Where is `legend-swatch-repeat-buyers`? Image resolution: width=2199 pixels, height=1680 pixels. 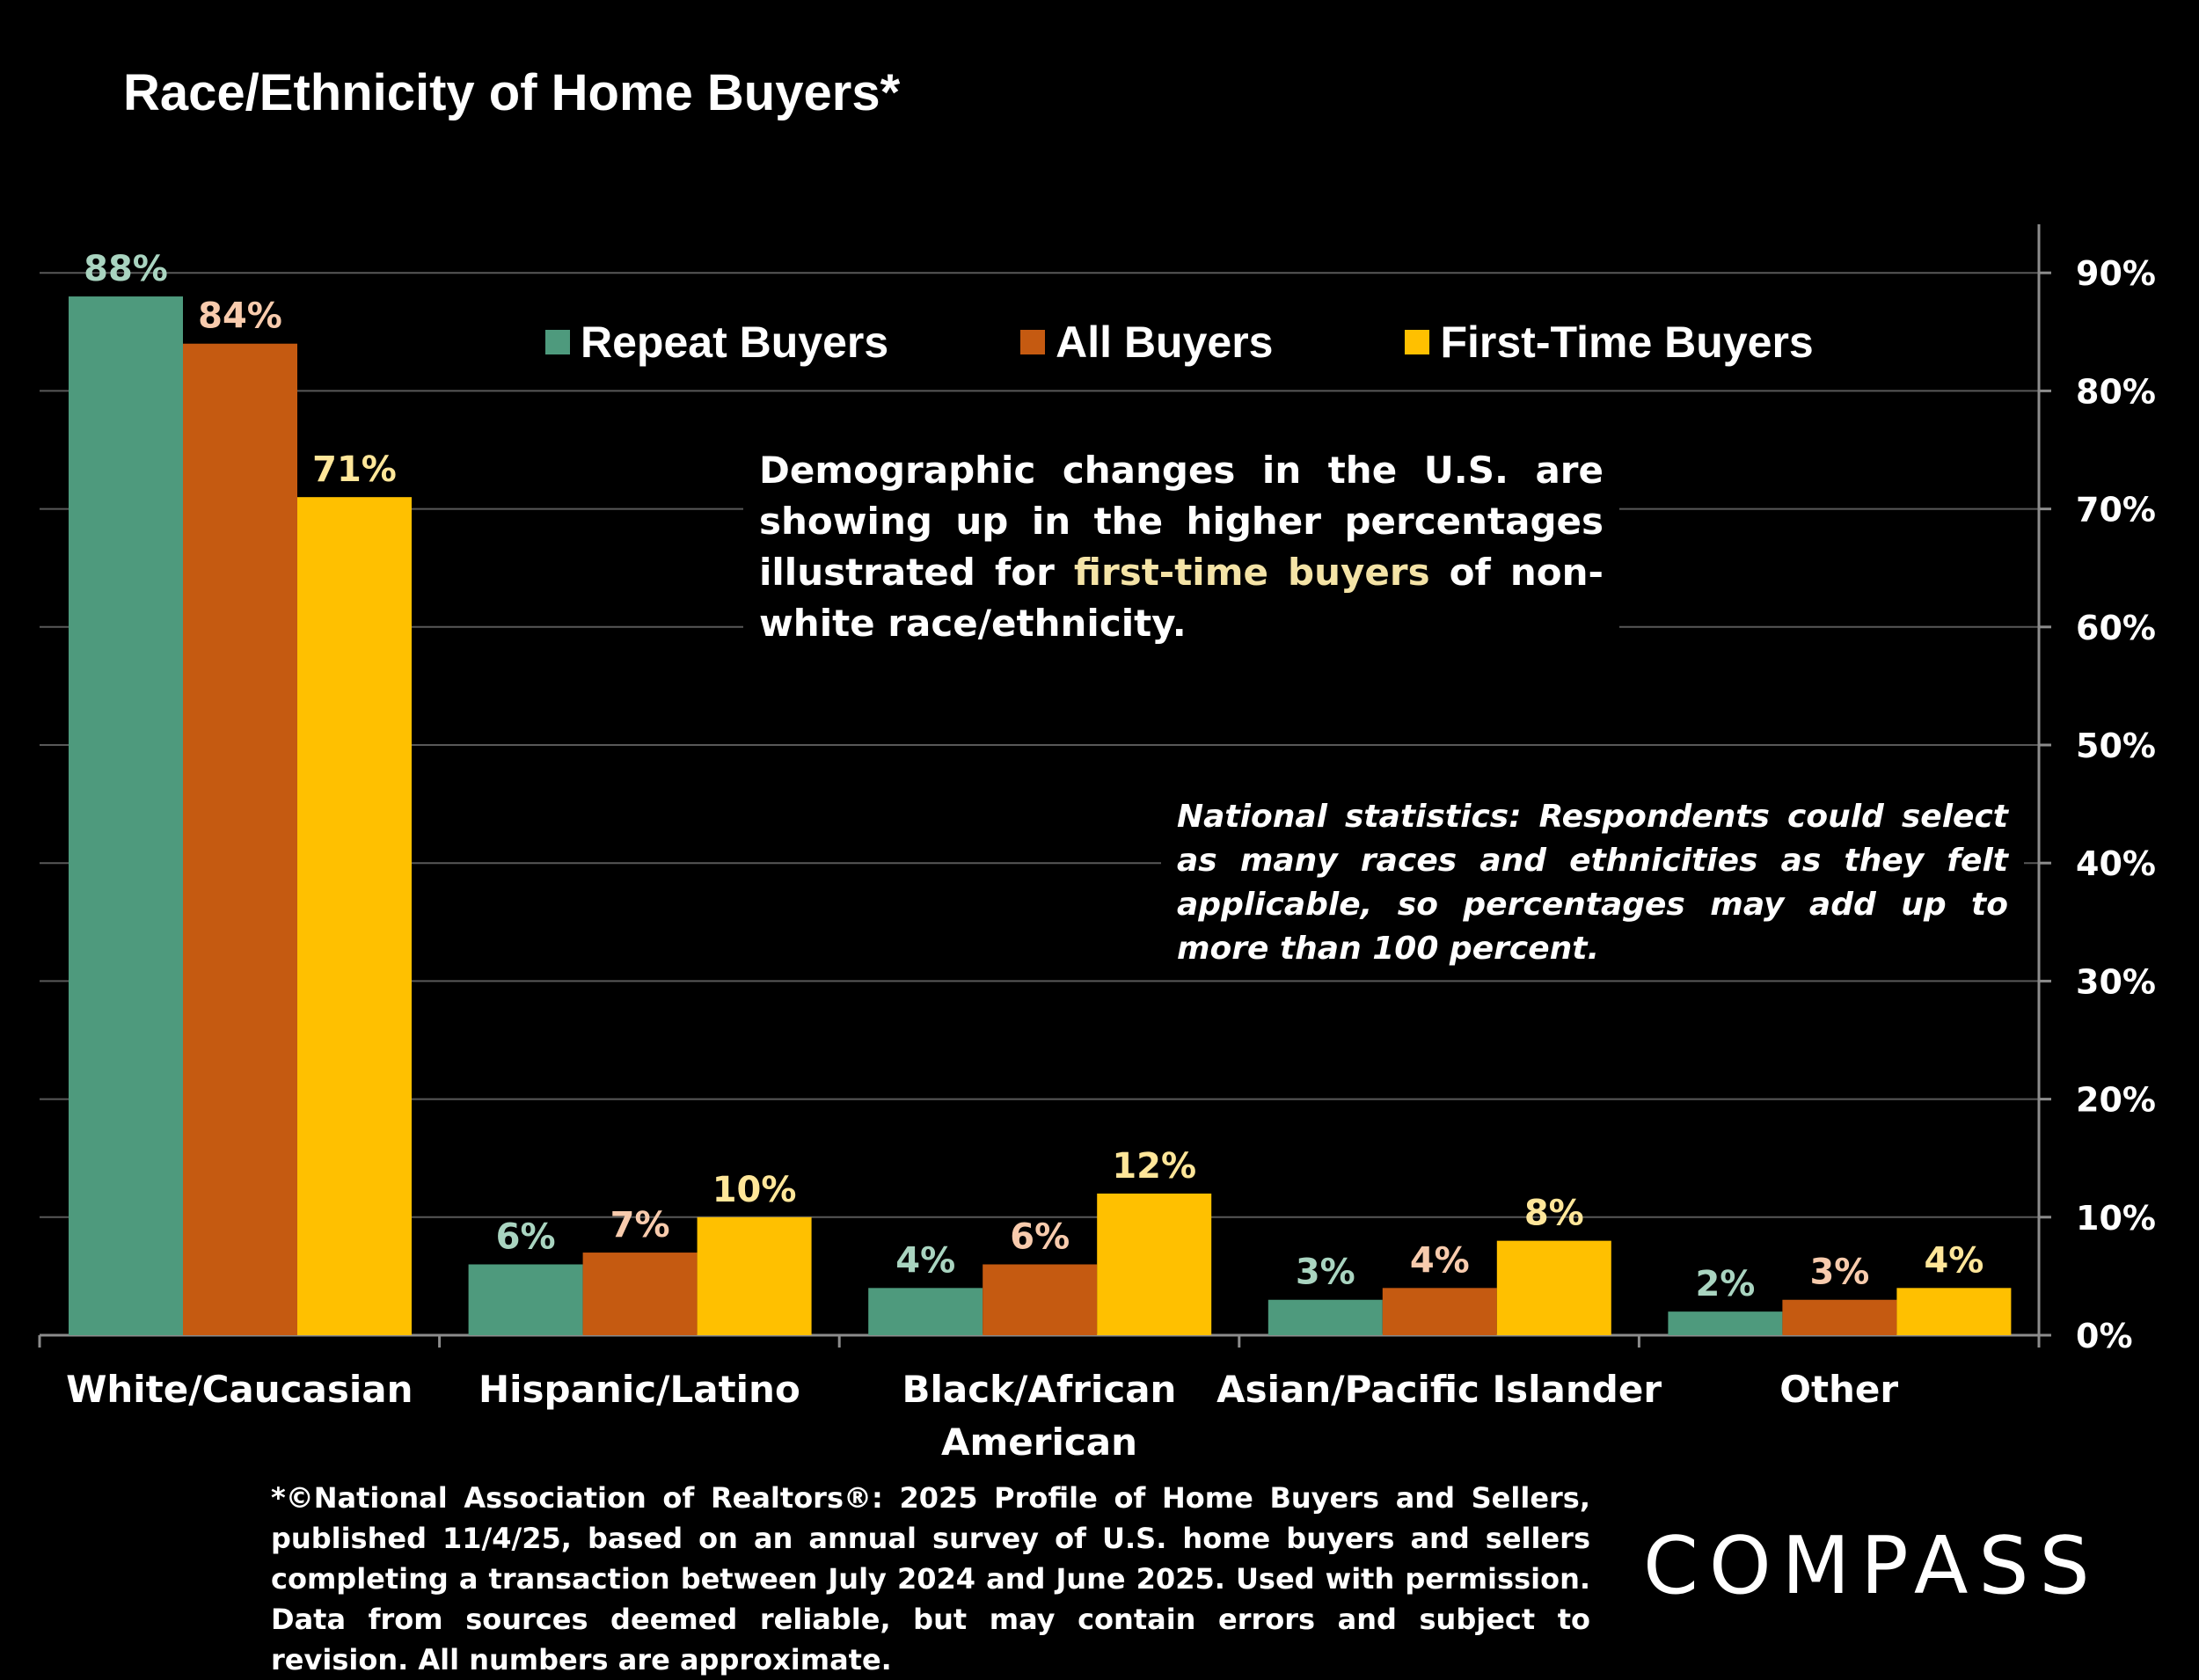 legend-swatch-repeat-buyers is located at coordinates (557, 342).